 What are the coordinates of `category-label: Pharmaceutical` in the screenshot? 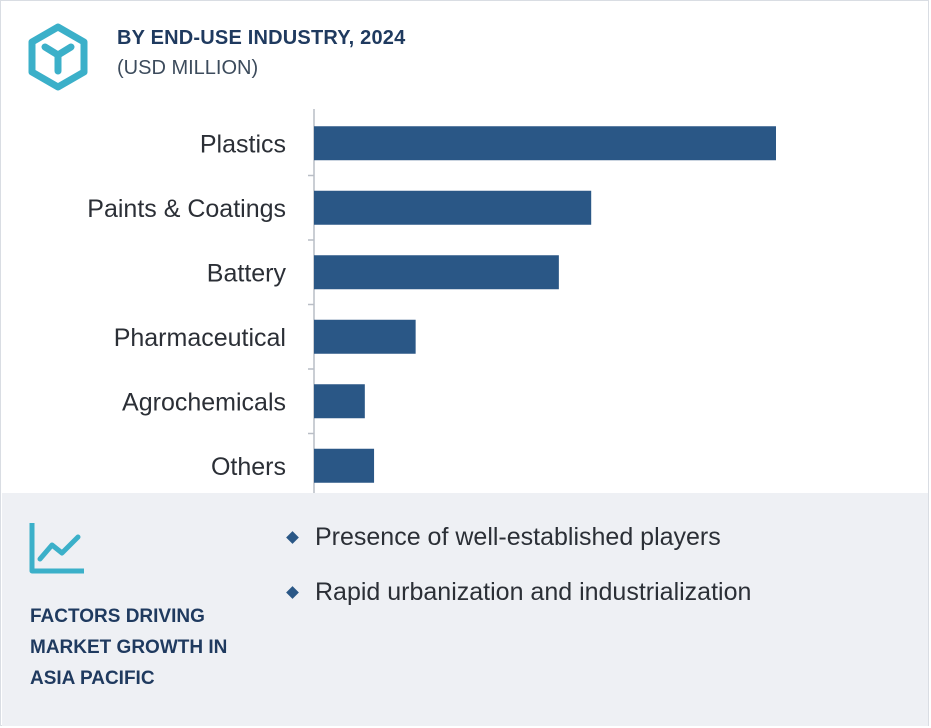 It's located at (200, 338).